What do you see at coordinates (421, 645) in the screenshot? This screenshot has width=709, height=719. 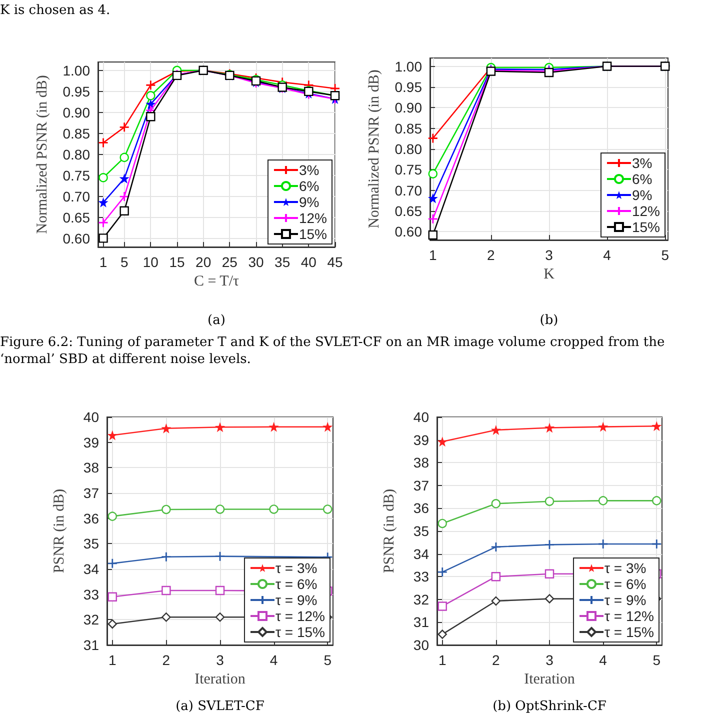 I see `y-tick-label: 30` at bounding box center [421, 645].